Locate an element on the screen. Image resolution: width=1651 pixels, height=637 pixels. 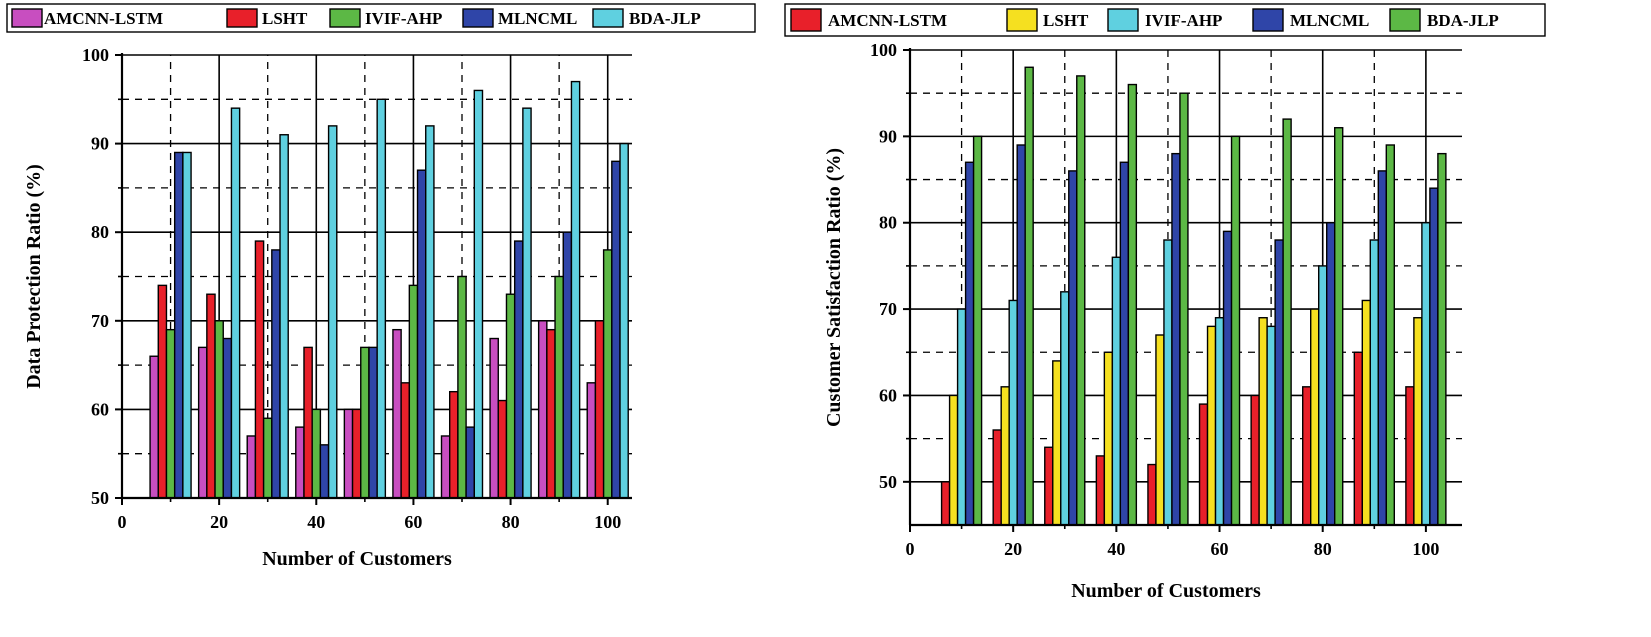
data-protection-legend: AMCNN-LSTM LSHT IVIF-AHP MLNCML BDA-JLP is located at coordinates (381, 18).